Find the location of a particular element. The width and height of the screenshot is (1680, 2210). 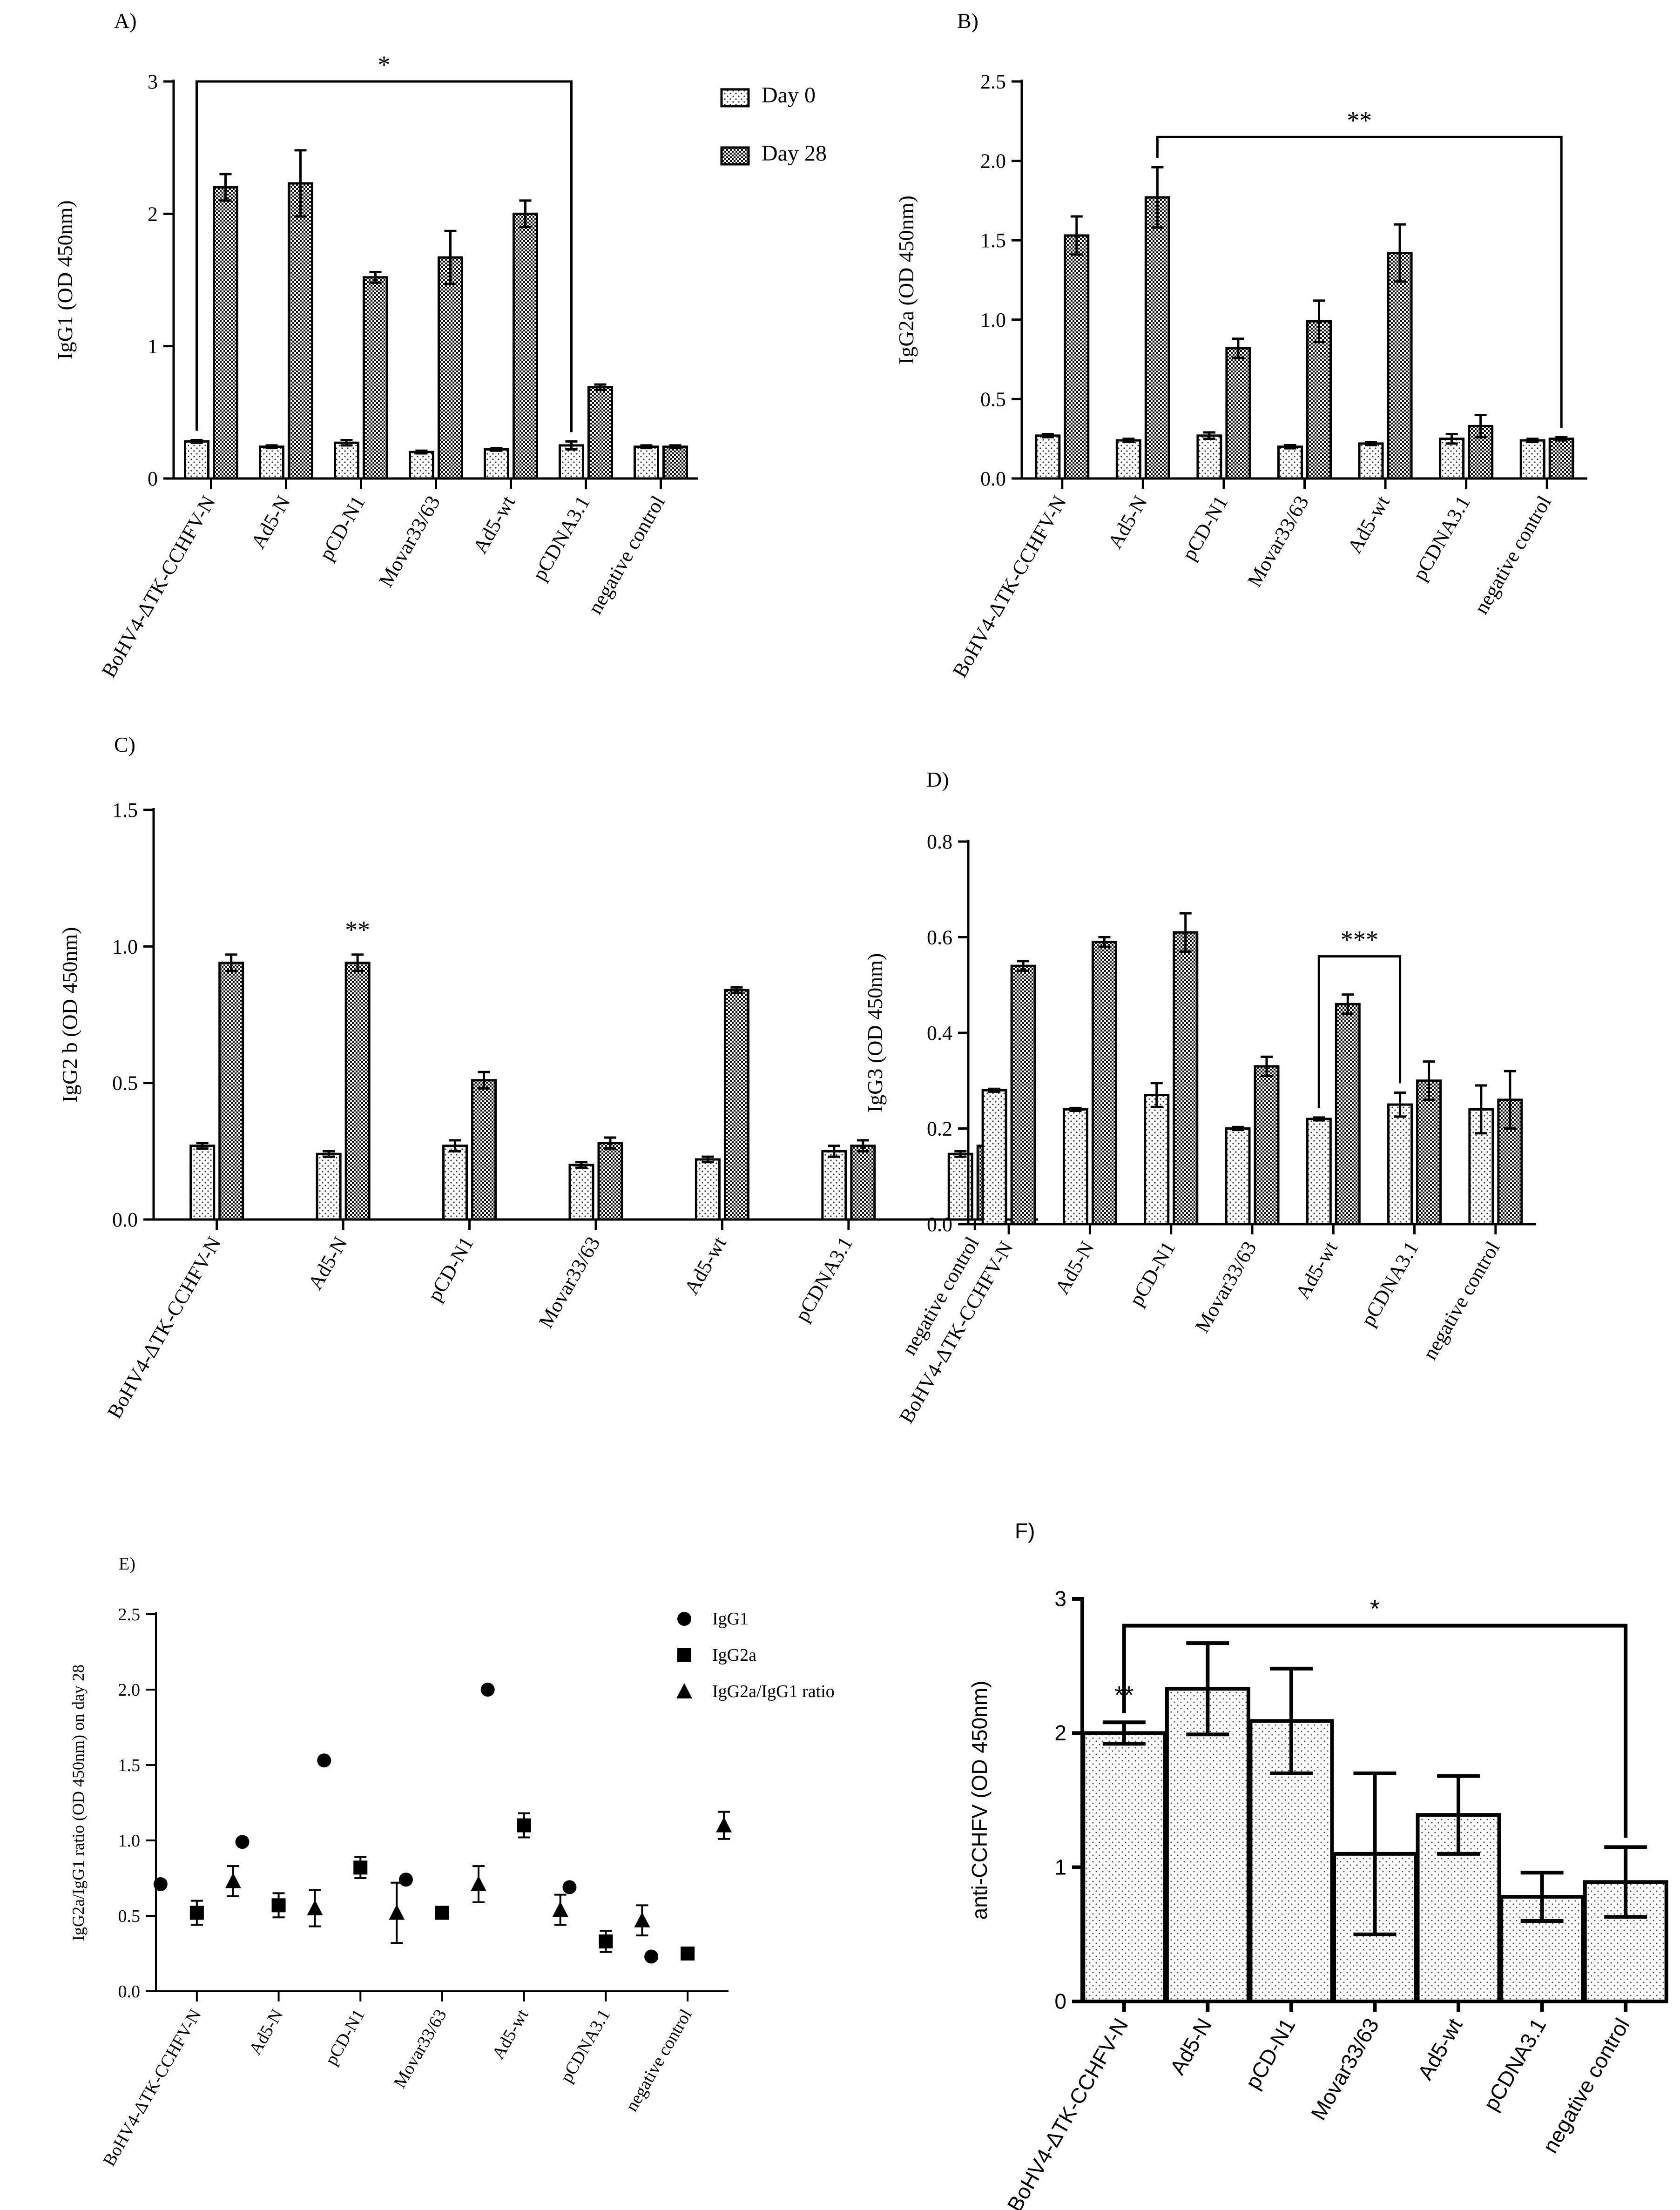

y-axis-label: IgG2 b (OD 450nm) is located at coordinates (69, 1015).